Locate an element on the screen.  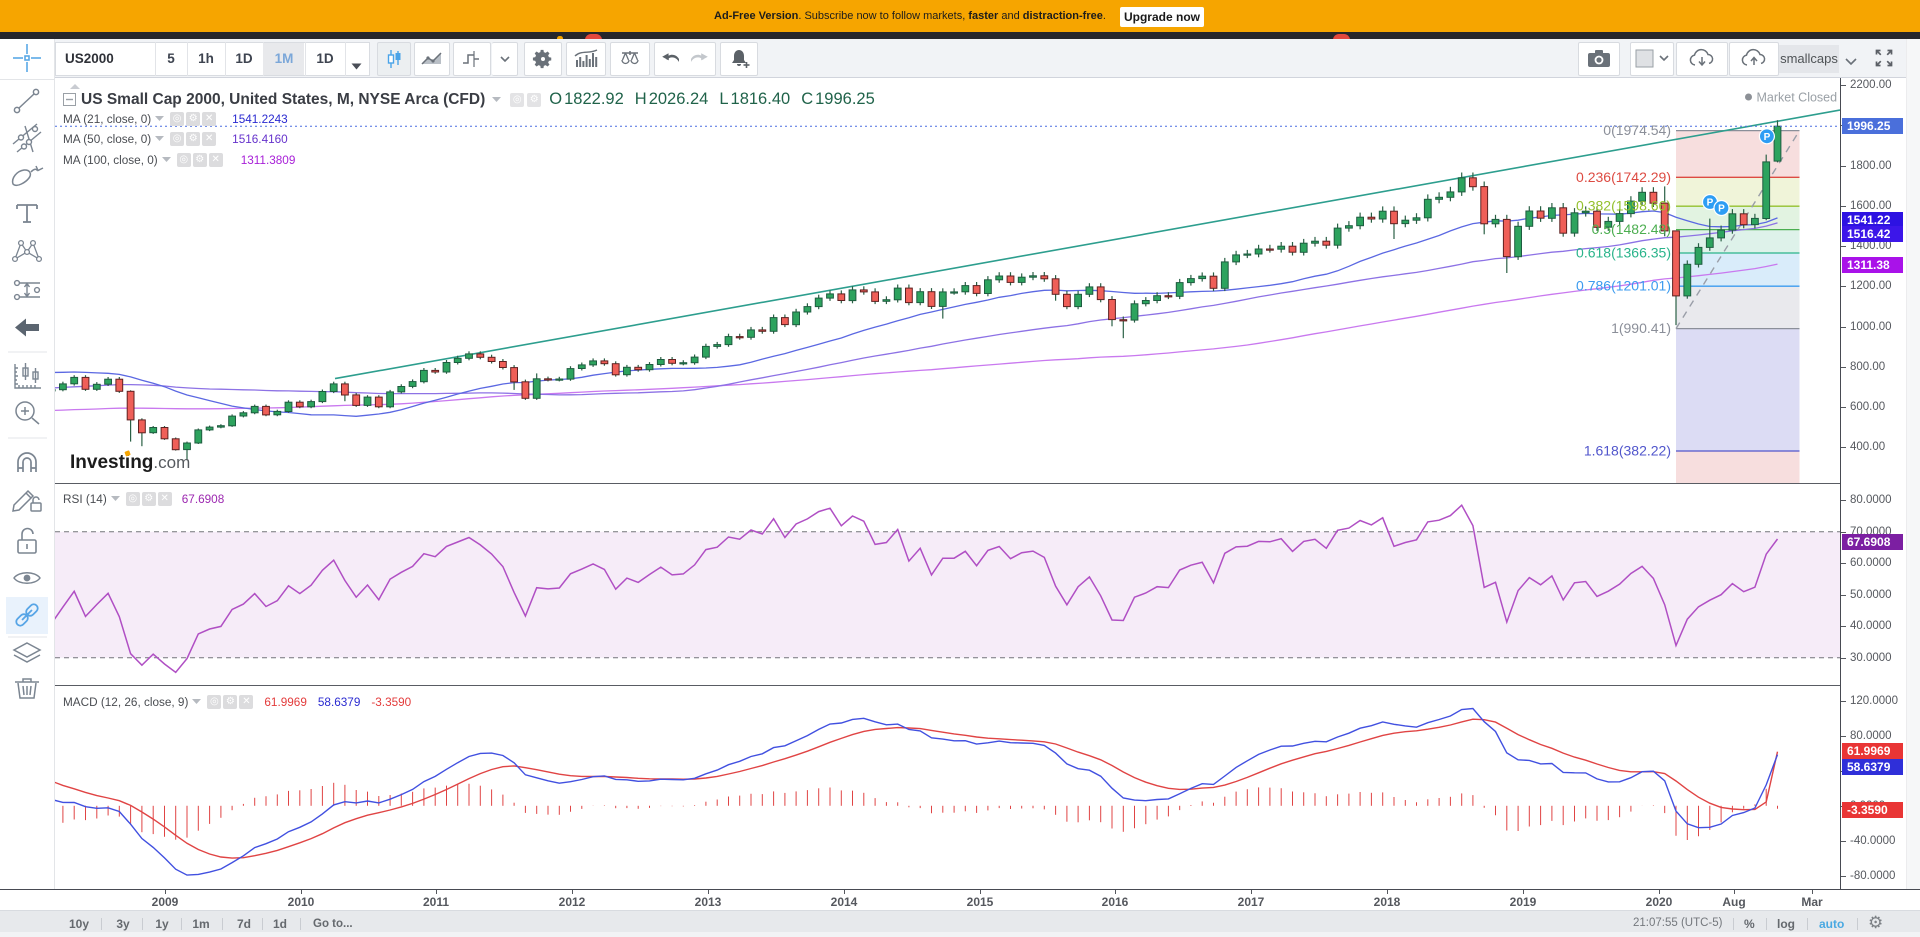
svg-text: 0.618(1366.35) is located at coordinates (1623, 253).